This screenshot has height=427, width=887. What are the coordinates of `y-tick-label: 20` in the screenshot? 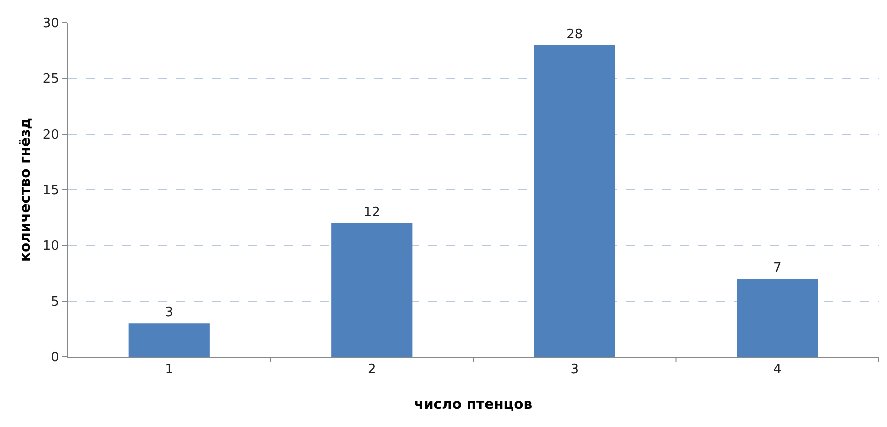 It's located at (51, 135).